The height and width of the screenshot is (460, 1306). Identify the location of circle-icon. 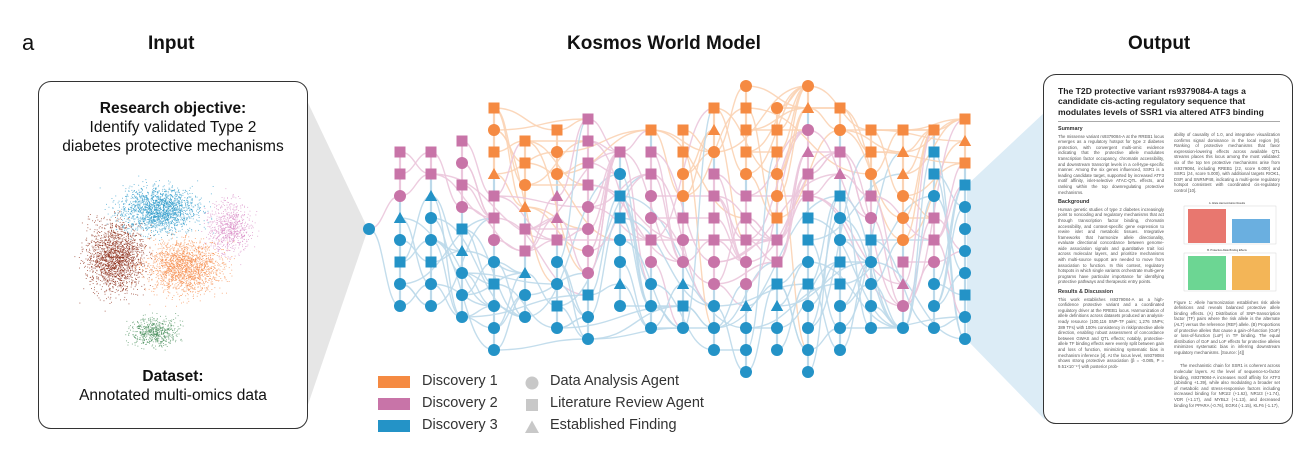
(532, 383).